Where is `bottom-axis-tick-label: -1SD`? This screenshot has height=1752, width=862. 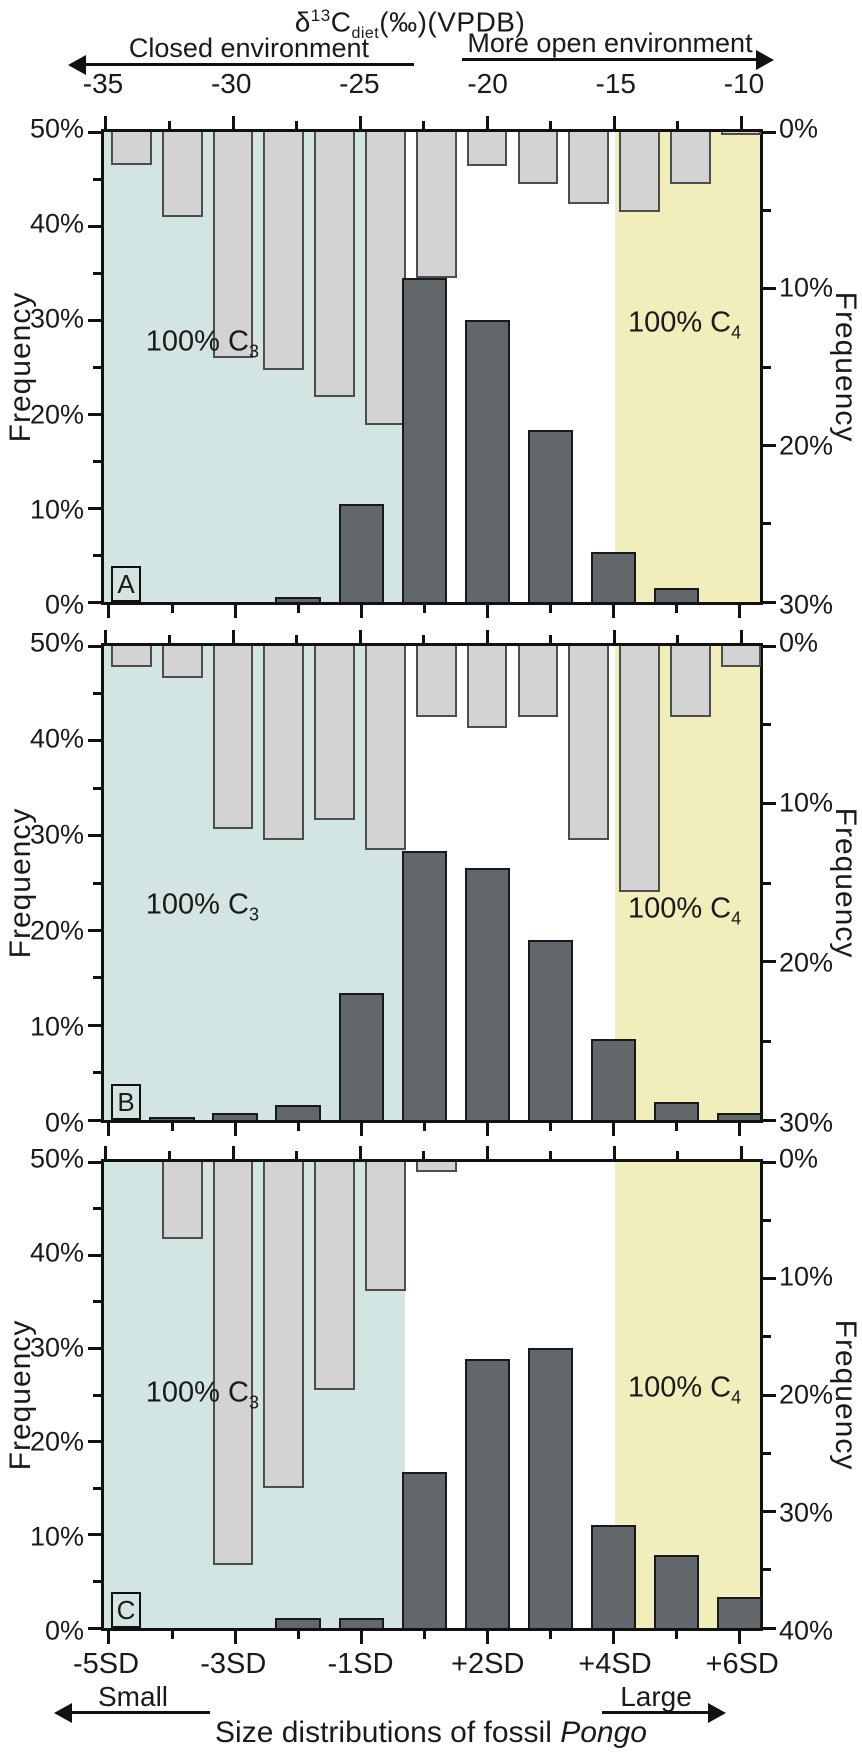 bottom-axis-tick-label: -1SD is located at coordinates (360, 1664).